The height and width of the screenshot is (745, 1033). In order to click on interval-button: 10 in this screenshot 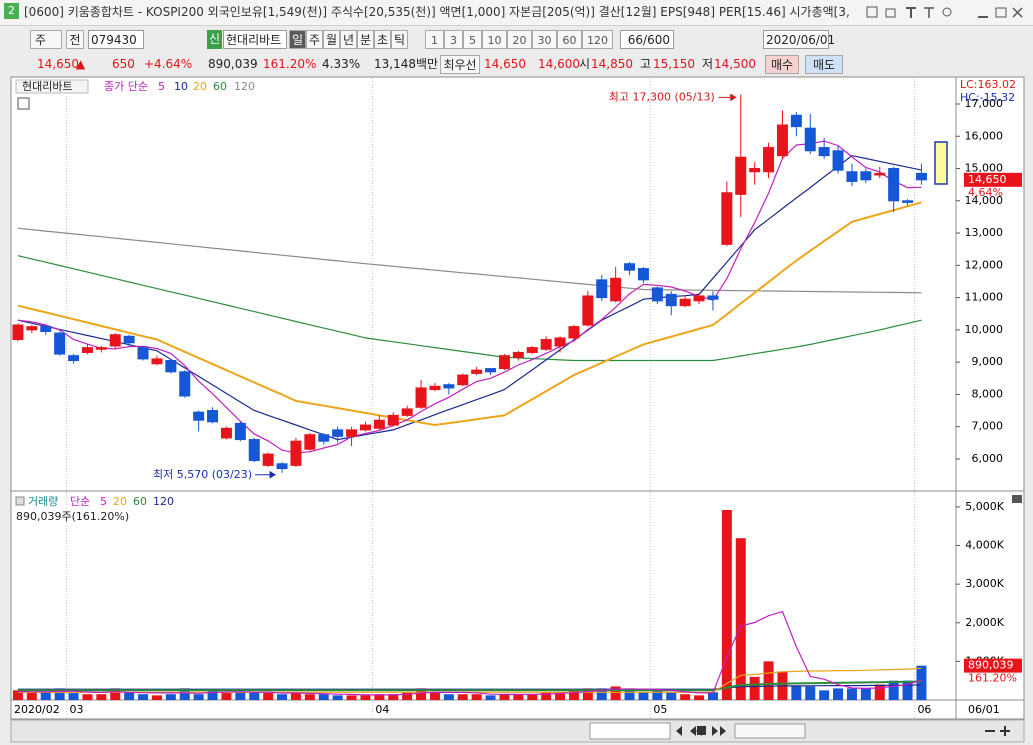, I will do `click(494, 39)`.